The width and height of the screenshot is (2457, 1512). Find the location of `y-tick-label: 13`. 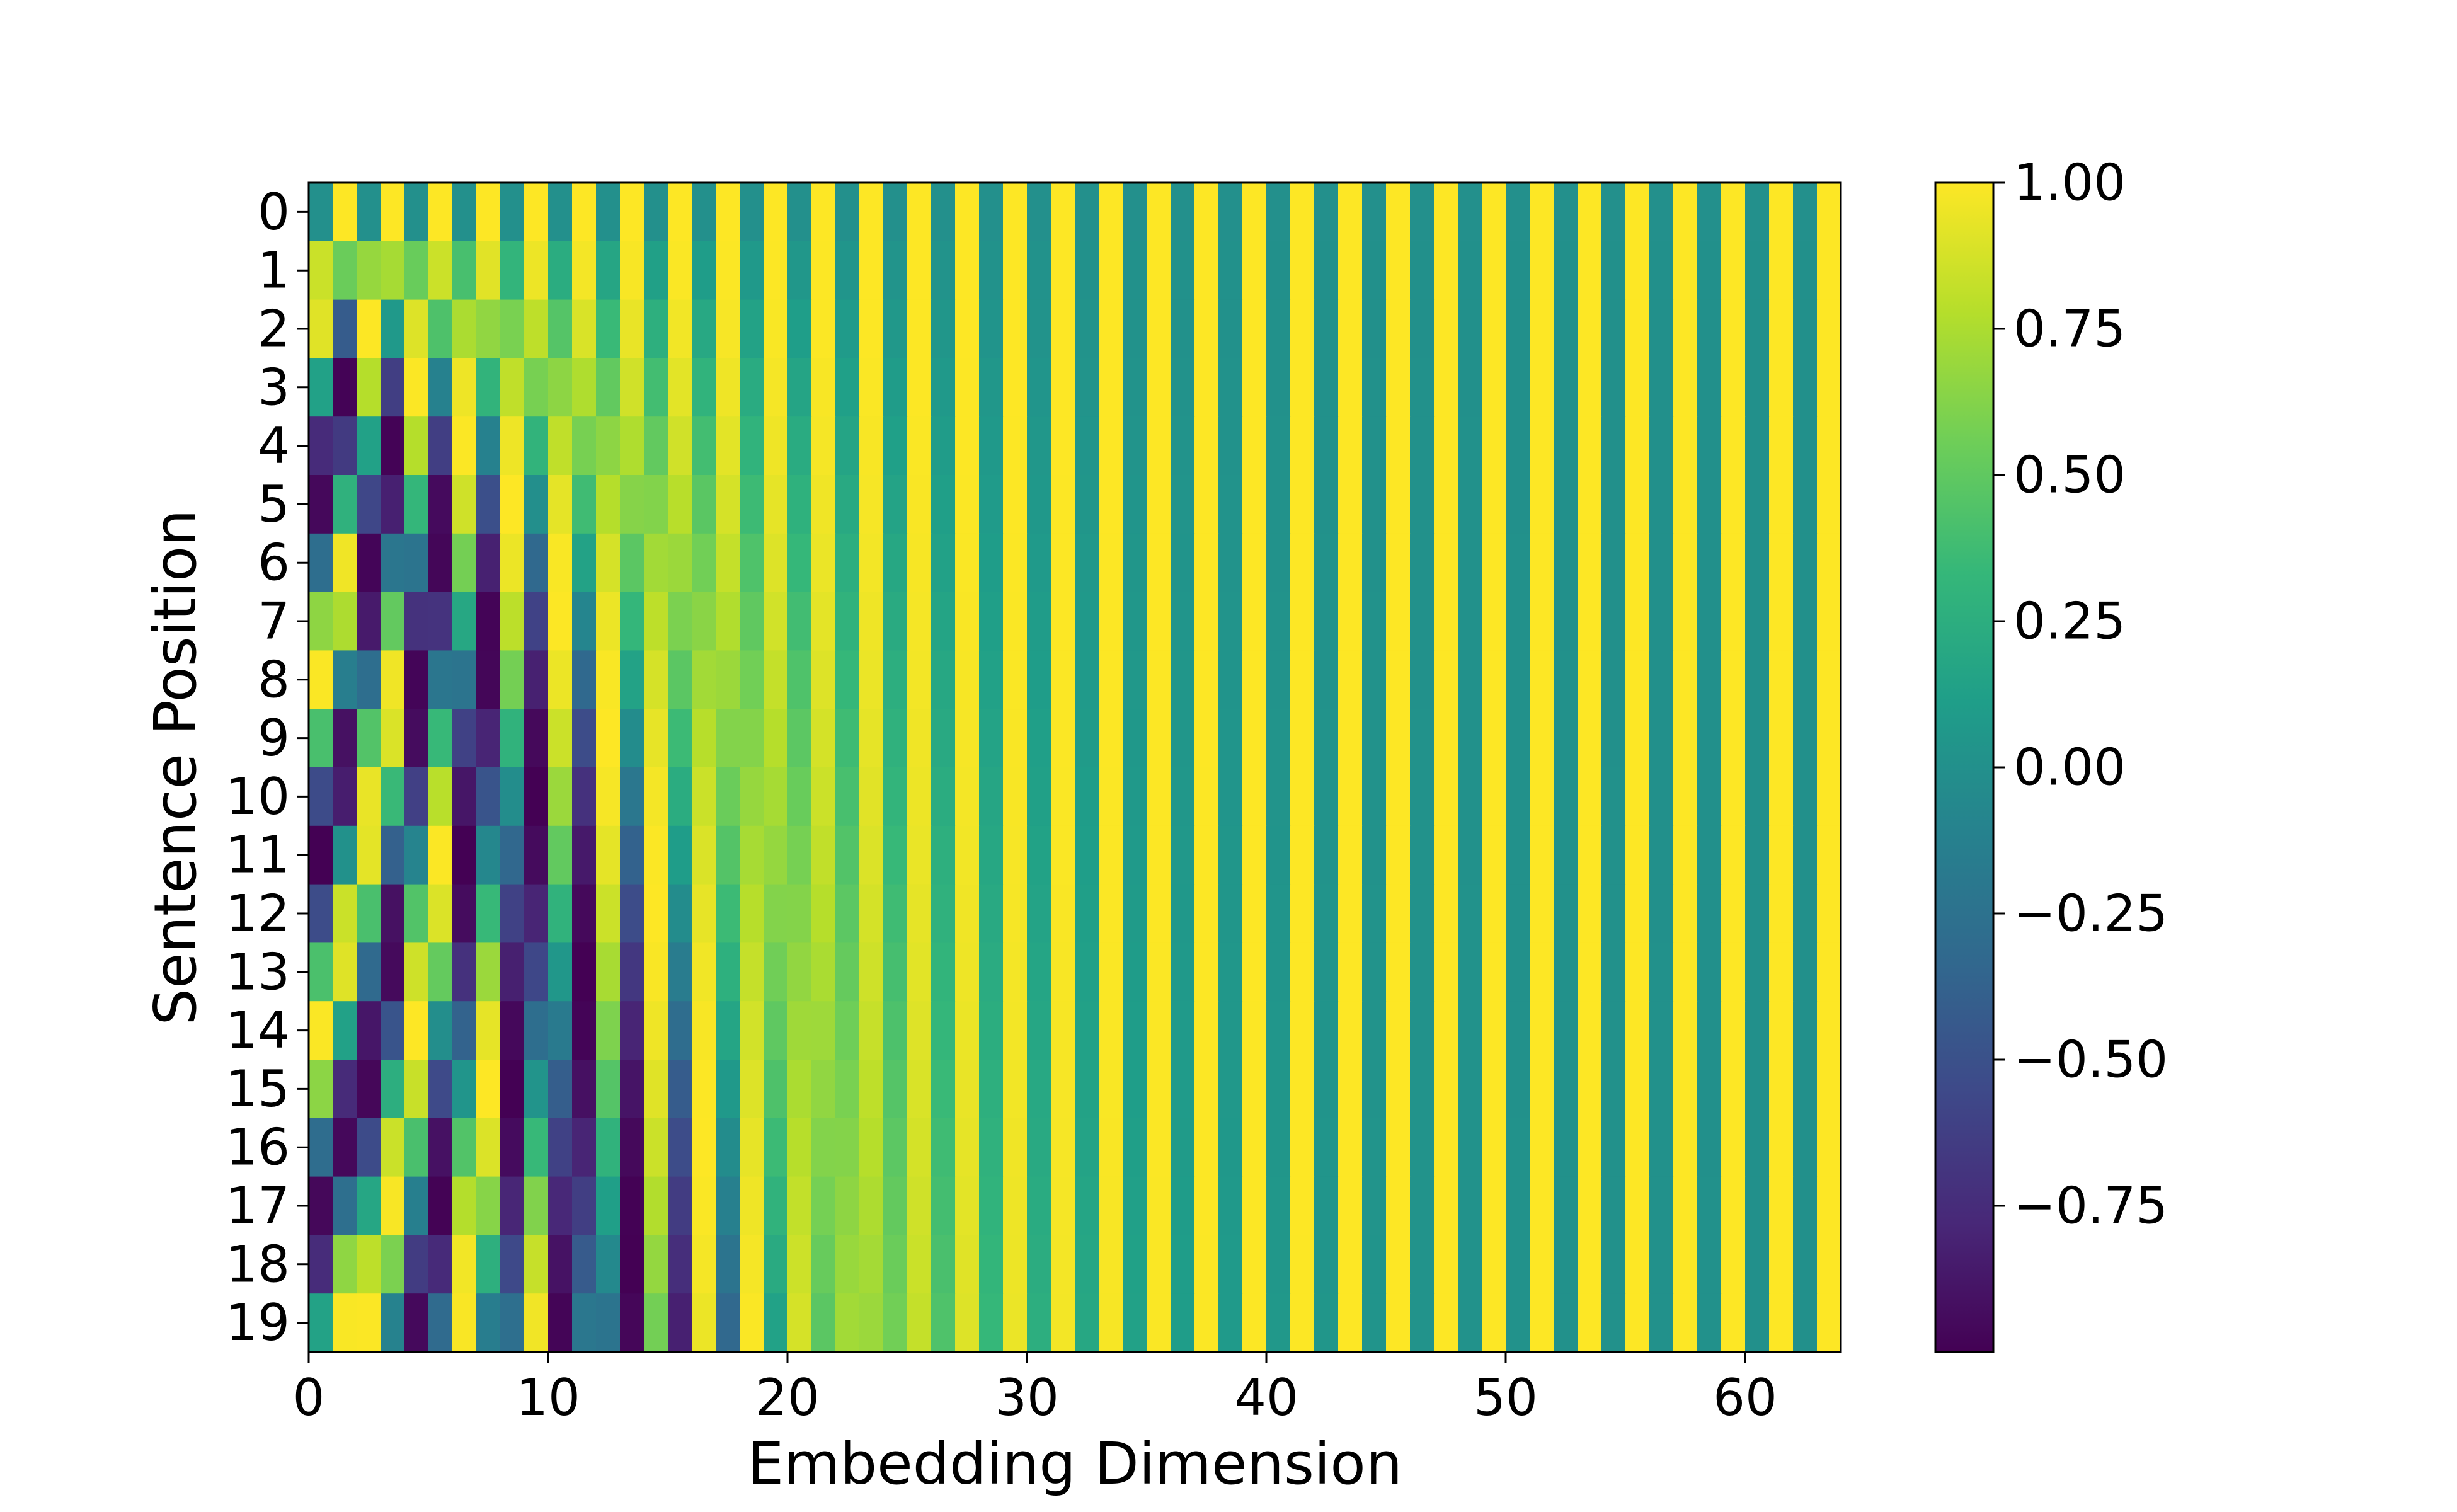

y-tick-label: 13 is located at coordinates (258, 971).